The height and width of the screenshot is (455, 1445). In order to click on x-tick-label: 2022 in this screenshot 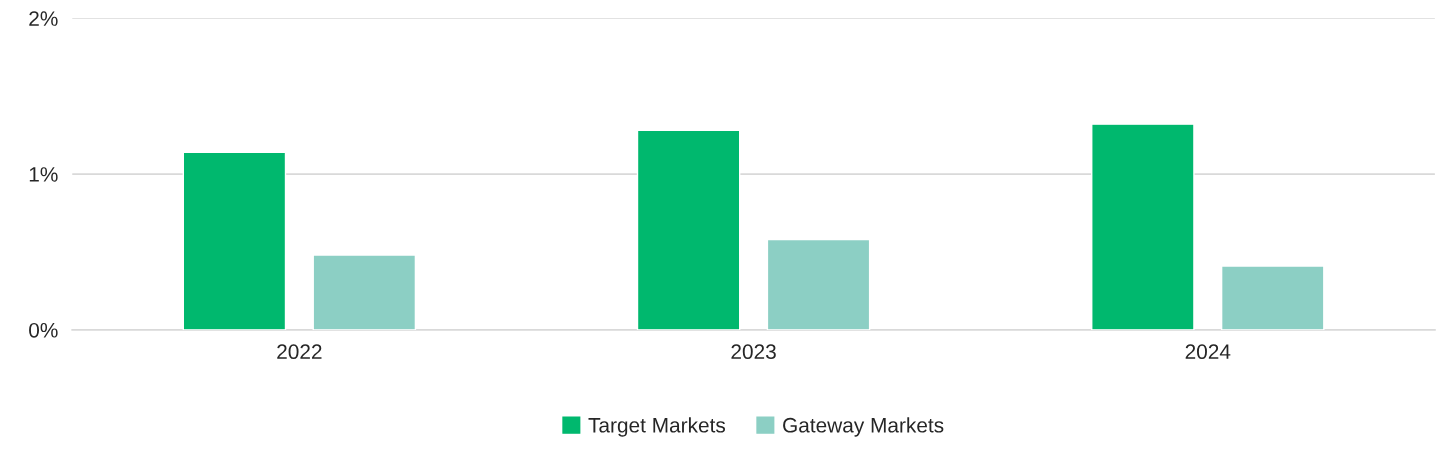, I will do `click(299, 352)`.